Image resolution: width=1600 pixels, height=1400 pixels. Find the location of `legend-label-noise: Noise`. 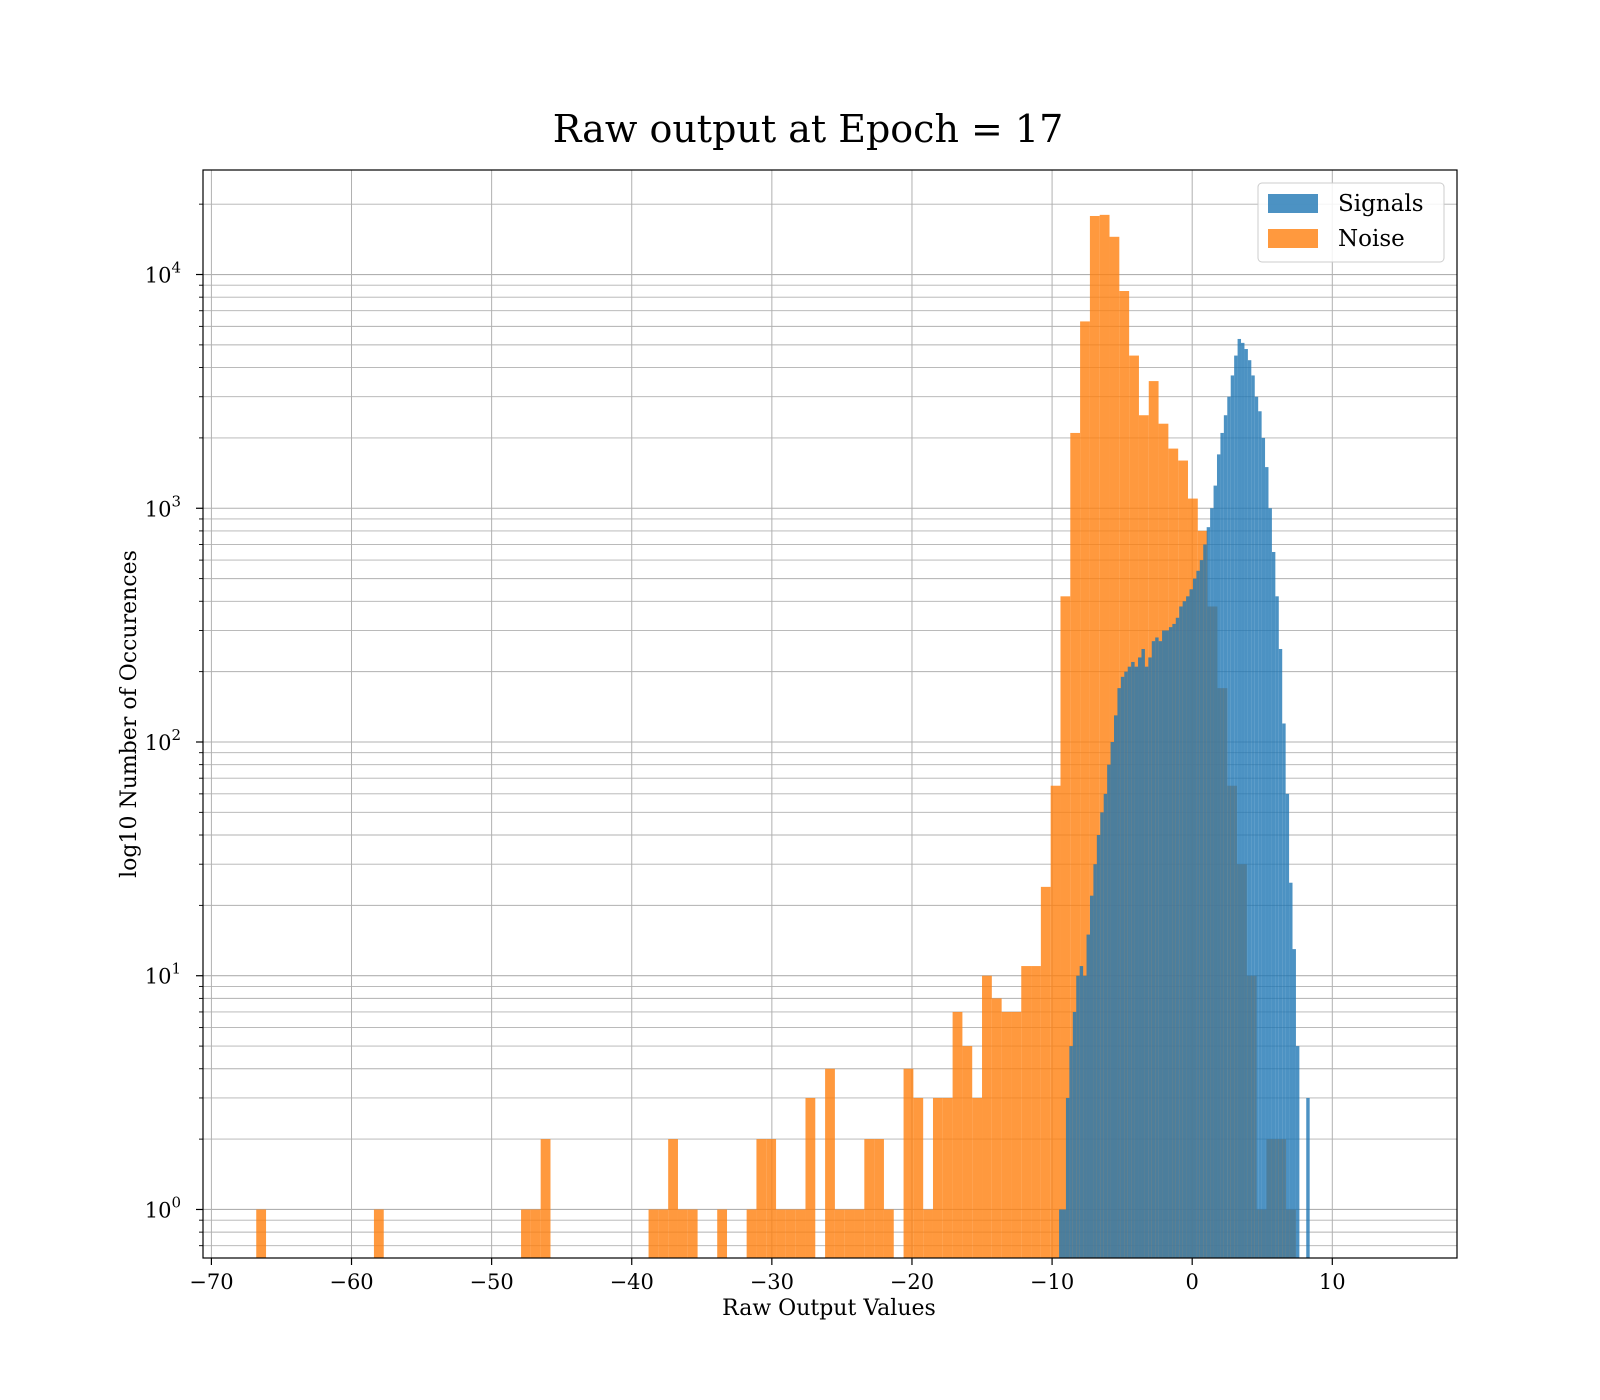

legend-label-noise: Noise is located at coordinates (1371, 239).